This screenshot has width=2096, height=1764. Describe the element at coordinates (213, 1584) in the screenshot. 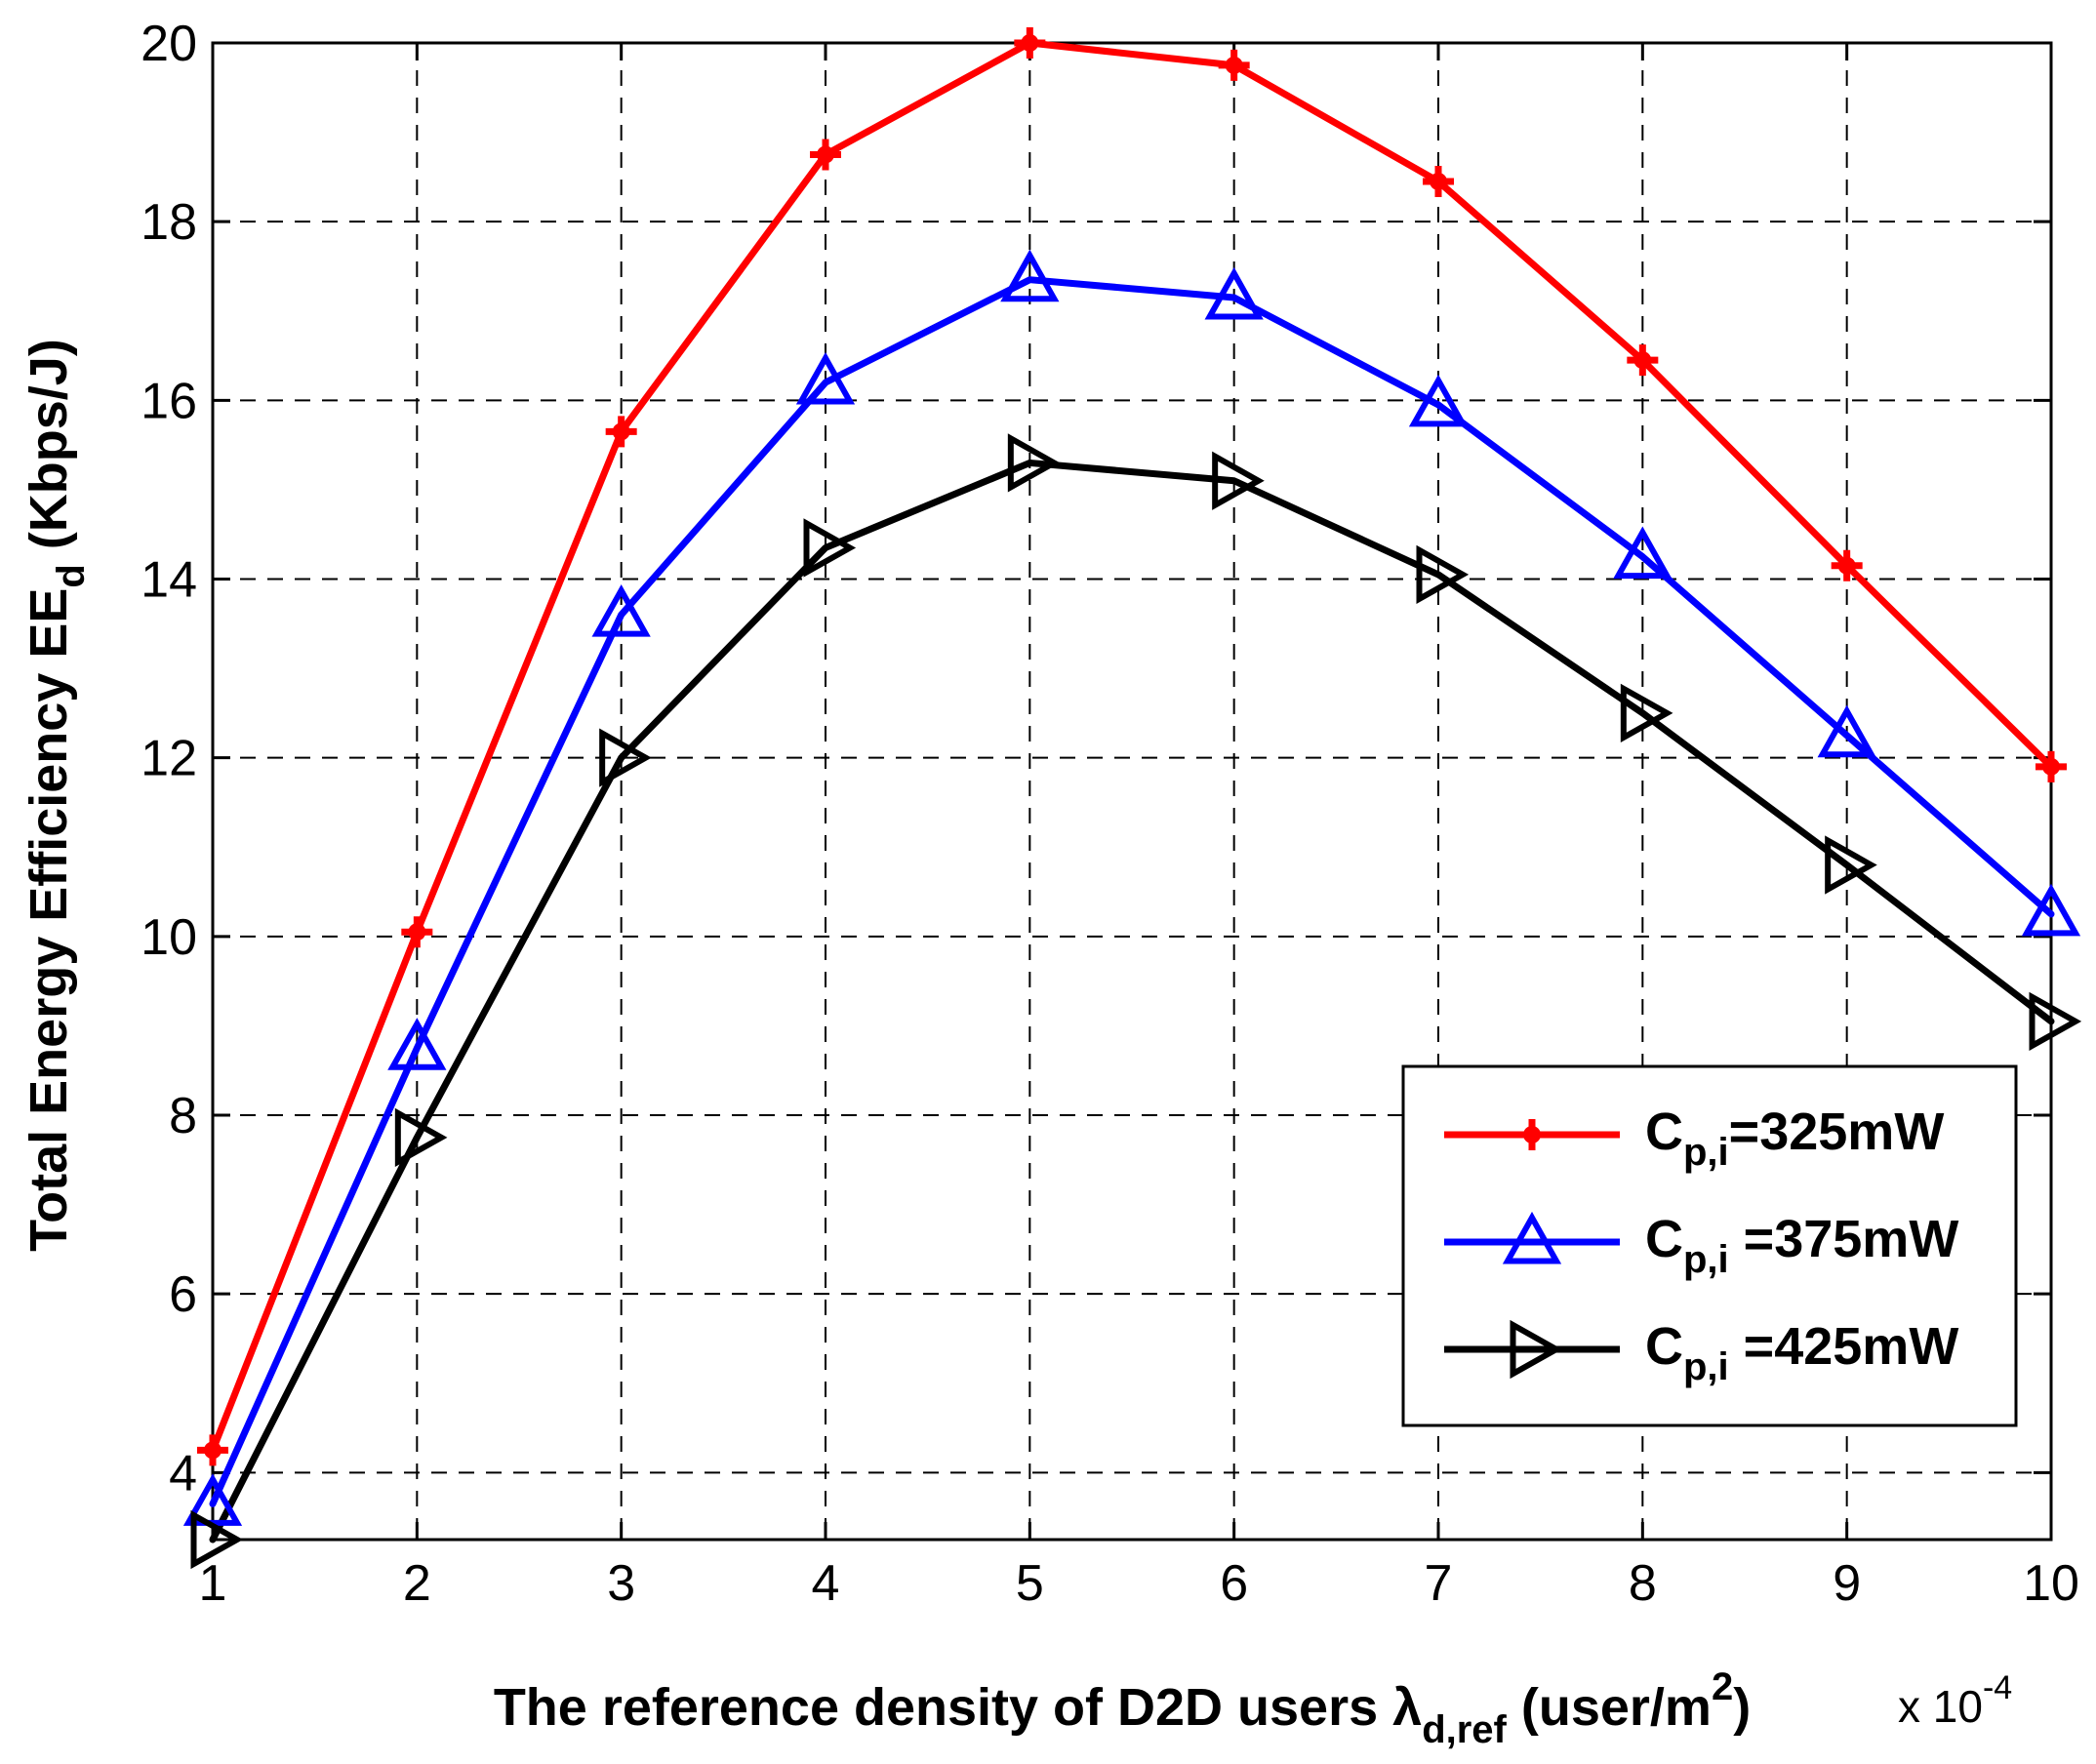

I see `x-tick-label: 1` at that location.